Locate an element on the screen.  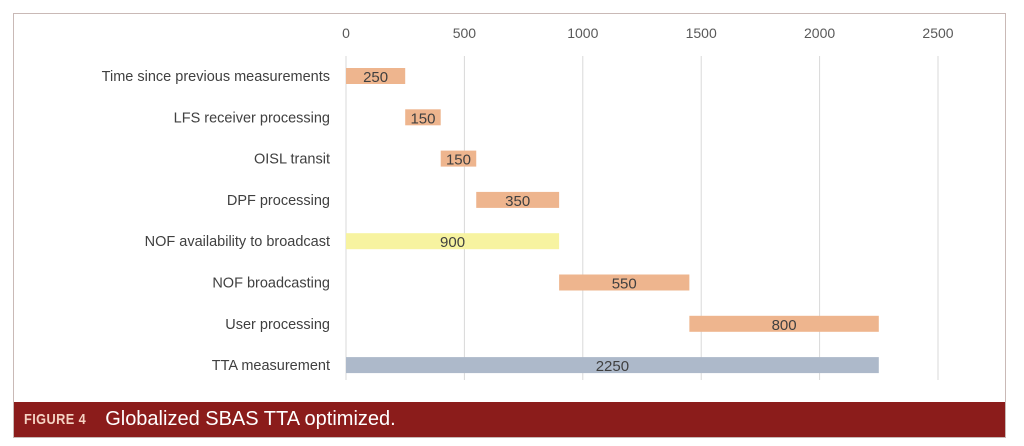
x-tick-label: 0 is located at coordinates (346, 33).